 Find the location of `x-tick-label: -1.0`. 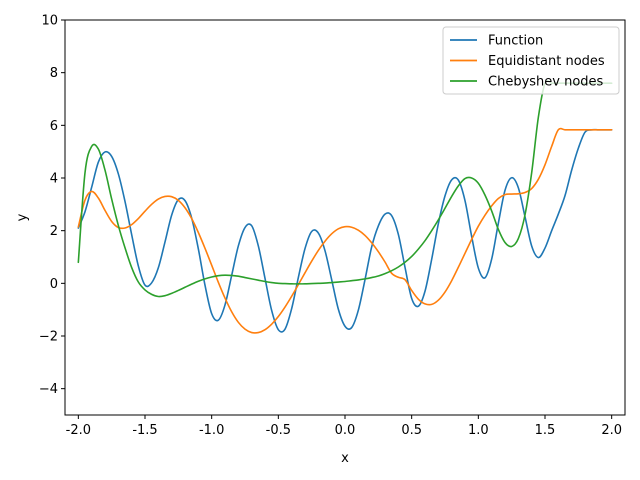

x-tick-label: -1.0 is located at coordinates (211, 430).